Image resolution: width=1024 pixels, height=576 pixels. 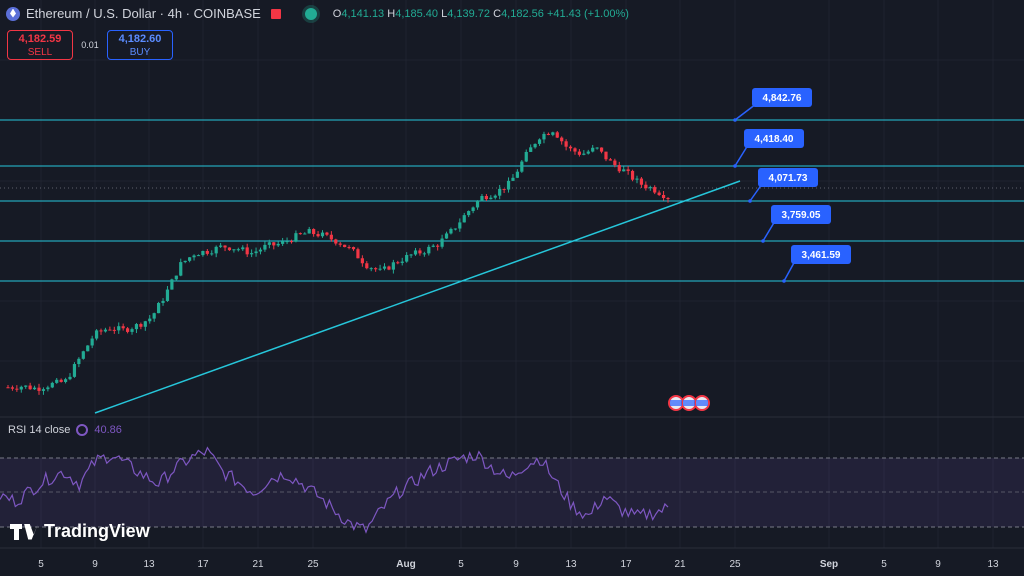 I want to click on time-tick-label: Sep, so click(x=829, y=564).